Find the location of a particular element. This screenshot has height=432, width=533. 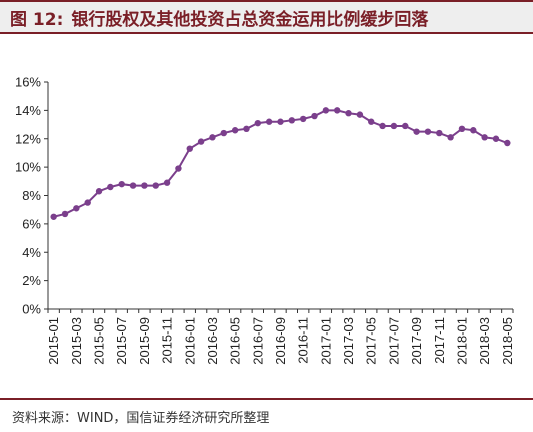

x-tick-label: 2017-01 is located at coordinates (325, 341).